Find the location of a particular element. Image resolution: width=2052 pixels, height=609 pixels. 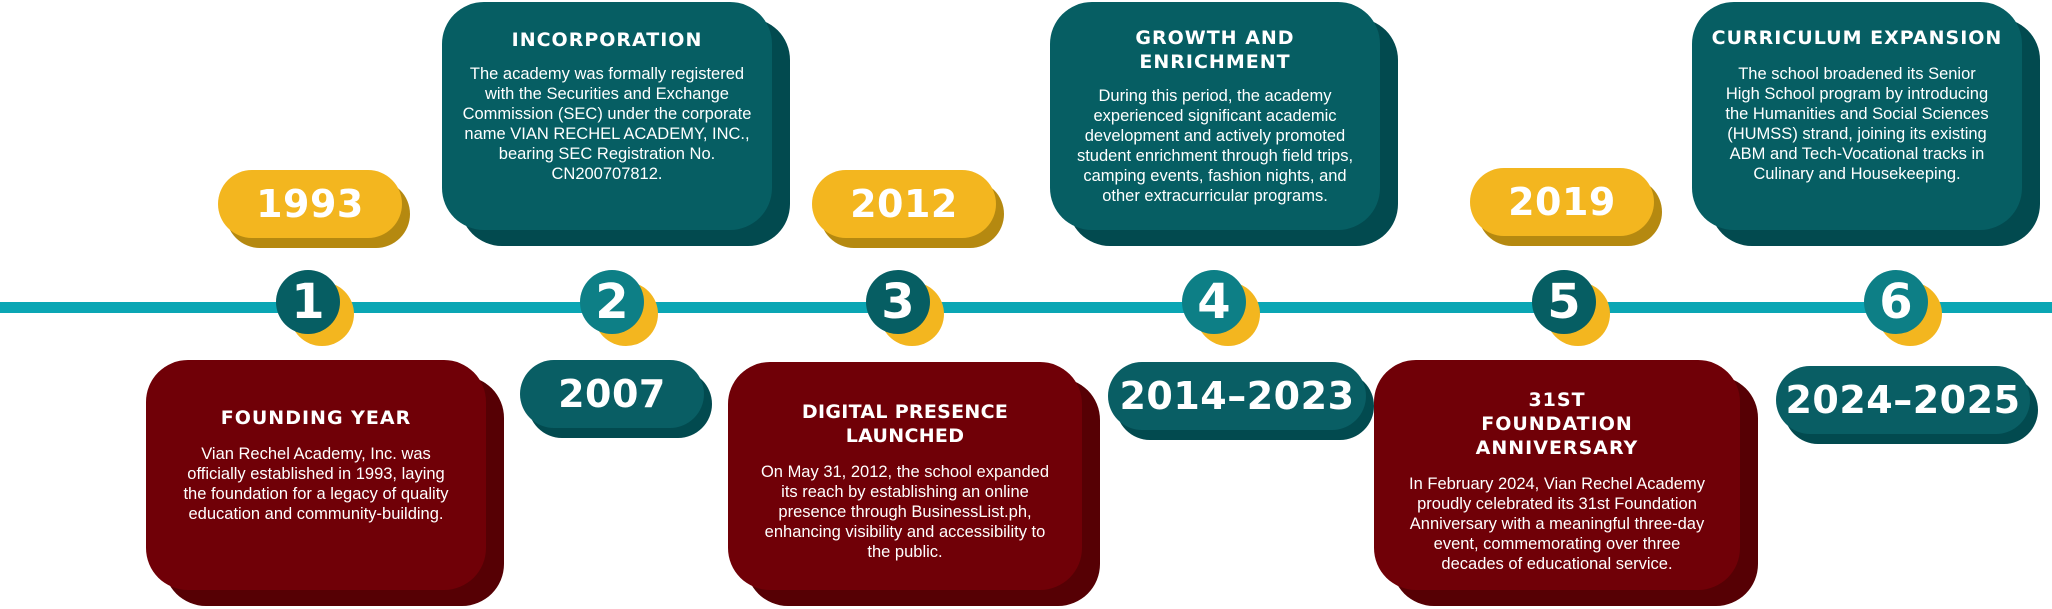

year-label: 2012 is located at coordinates (904, 204).